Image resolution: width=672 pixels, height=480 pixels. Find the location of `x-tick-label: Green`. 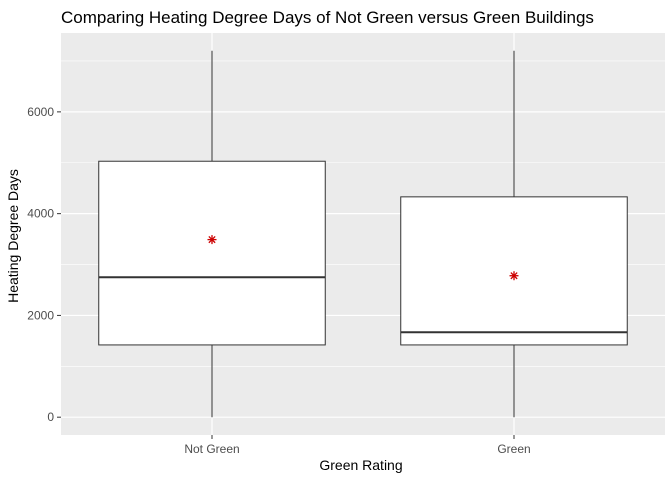

x-tick-label: Green is located at coordinates (513, 449).